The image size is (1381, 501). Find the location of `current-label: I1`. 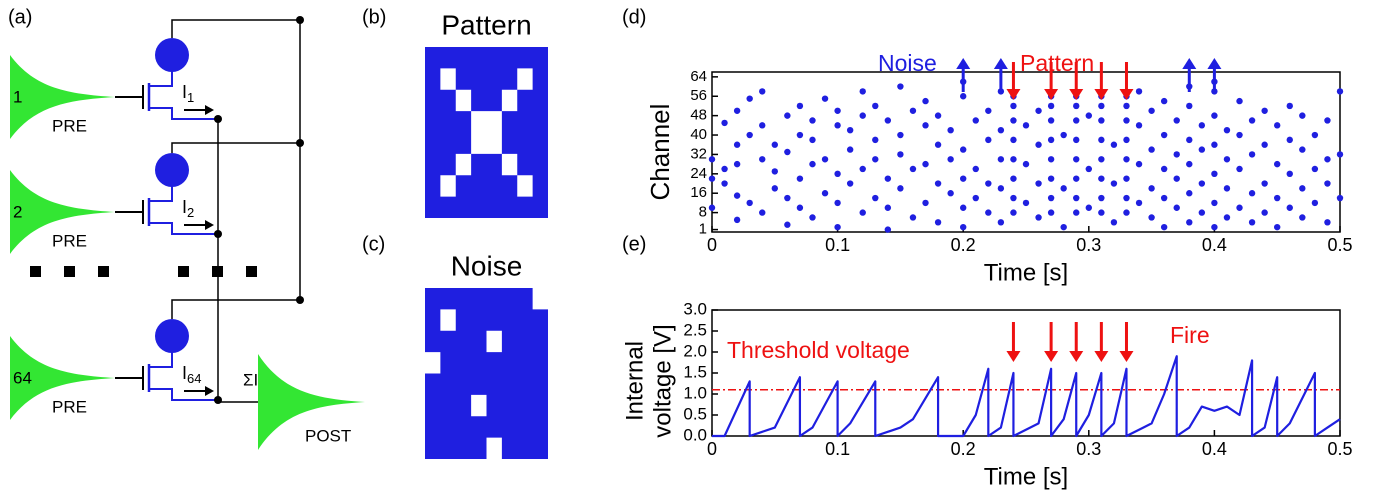

current-label: I1 is located at coordinates (188, 94).